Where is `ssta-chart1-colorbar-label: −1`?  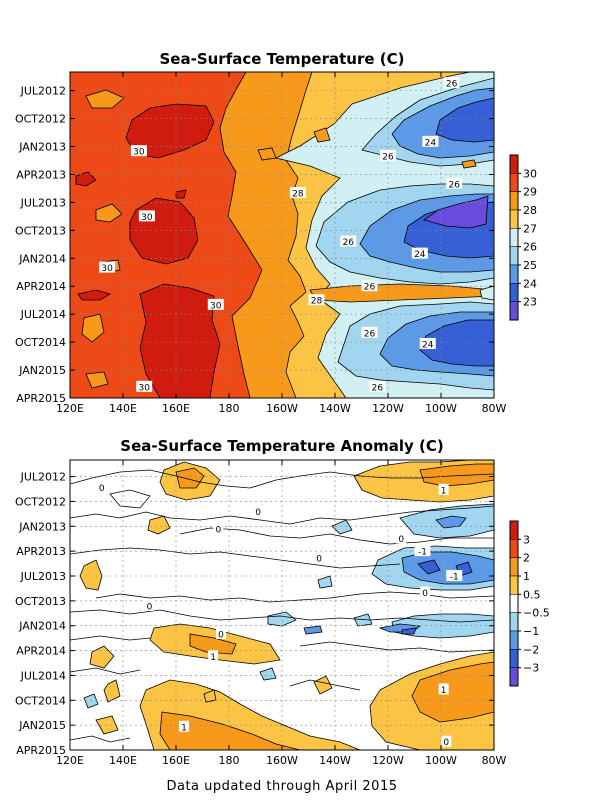
ssta-chart1-colorbar-label: −1 is located at coordinates (531, 631).